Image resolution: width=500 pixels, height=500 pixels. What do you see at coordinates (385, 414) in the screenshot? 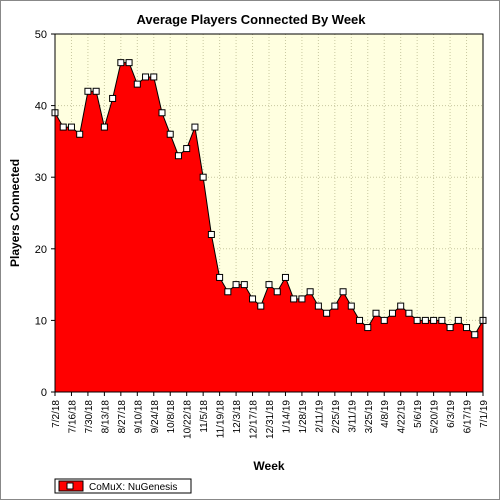
I see `x-tick-label: 4/8/19` at bounding box center [385, 414].